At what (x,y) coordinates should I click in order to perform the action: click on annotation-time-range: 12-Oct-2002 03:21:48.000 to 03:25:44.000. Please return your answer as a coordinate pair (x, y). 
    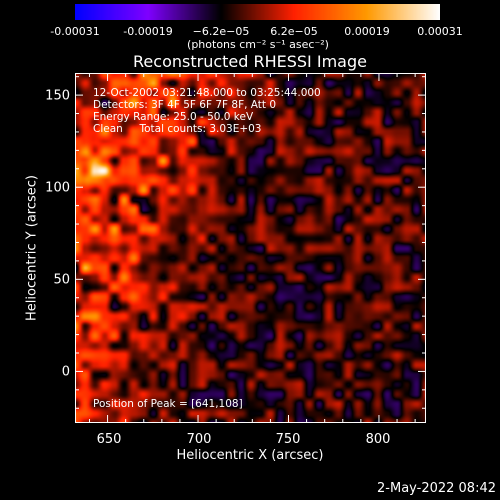
    Looking at the image, I should click on (207, 93).